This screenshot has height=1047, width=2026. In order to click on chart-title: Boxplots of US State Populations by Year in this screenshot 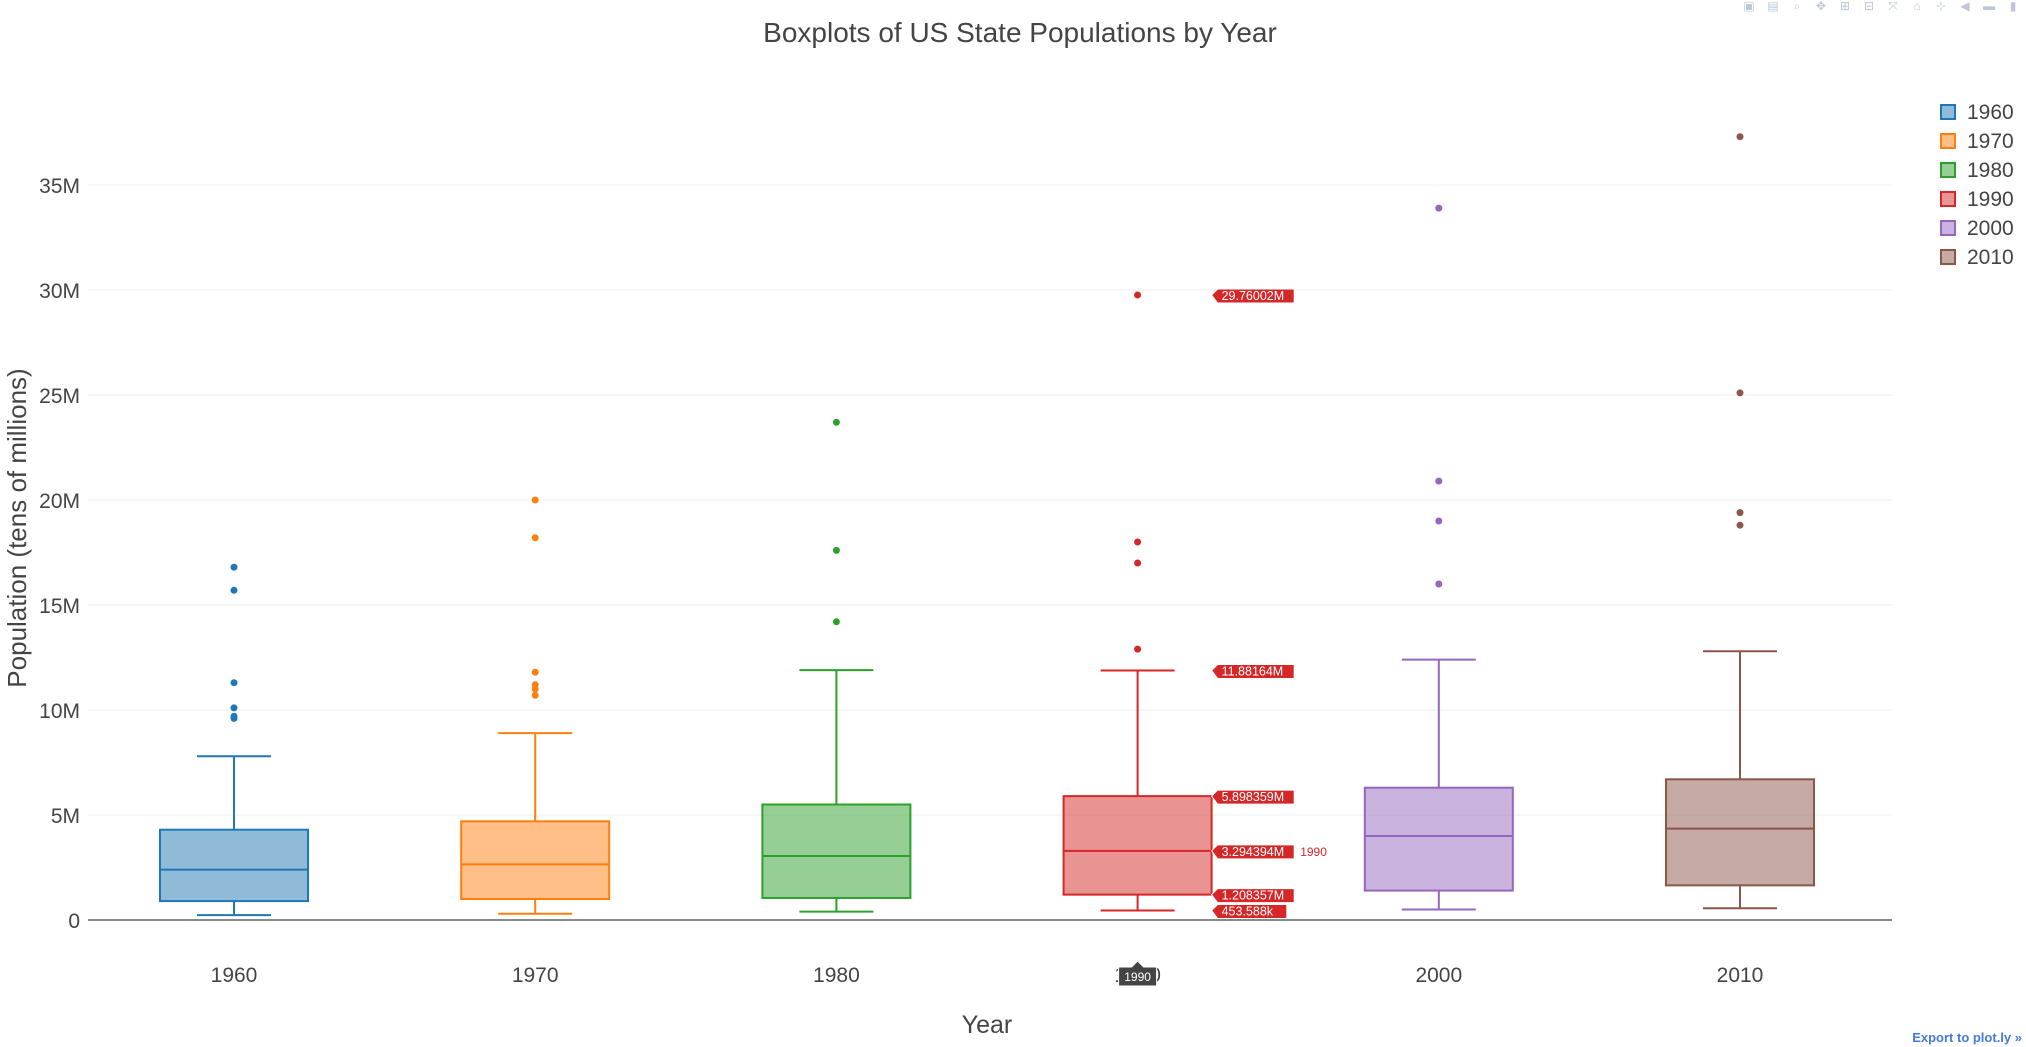, I will do `click(1020, 32)`.